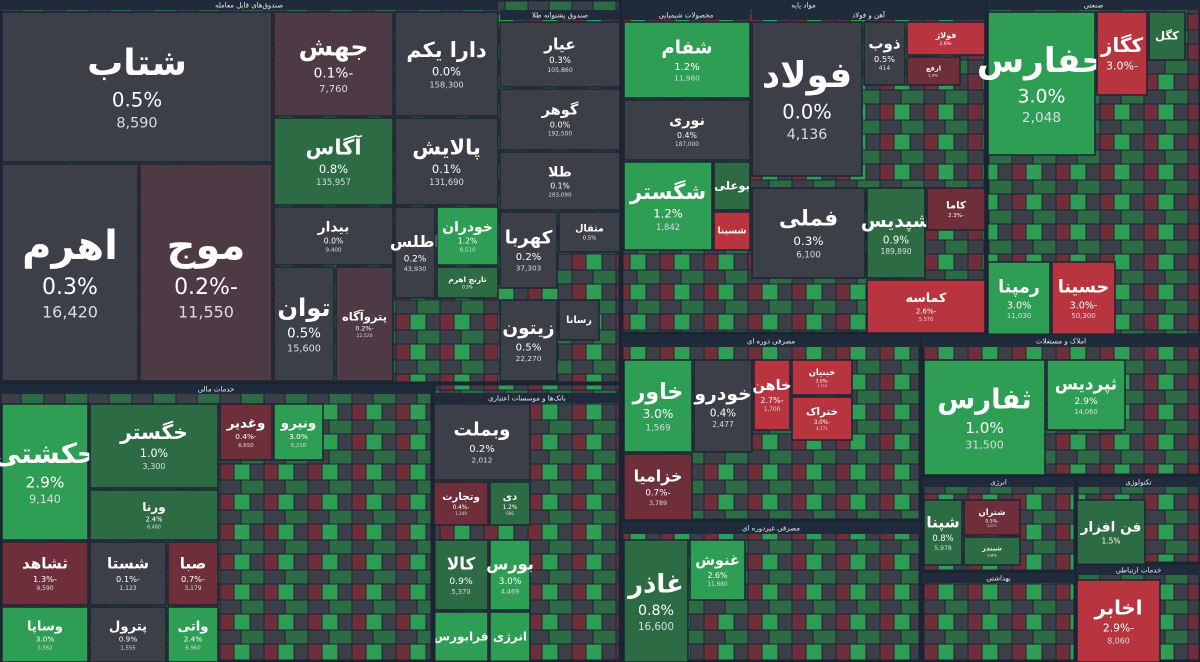 The image size is (1200, 662). Describe the element at coordinates (658, 476) in the screenshot. I see `tile-name: خزامیا` at that location.